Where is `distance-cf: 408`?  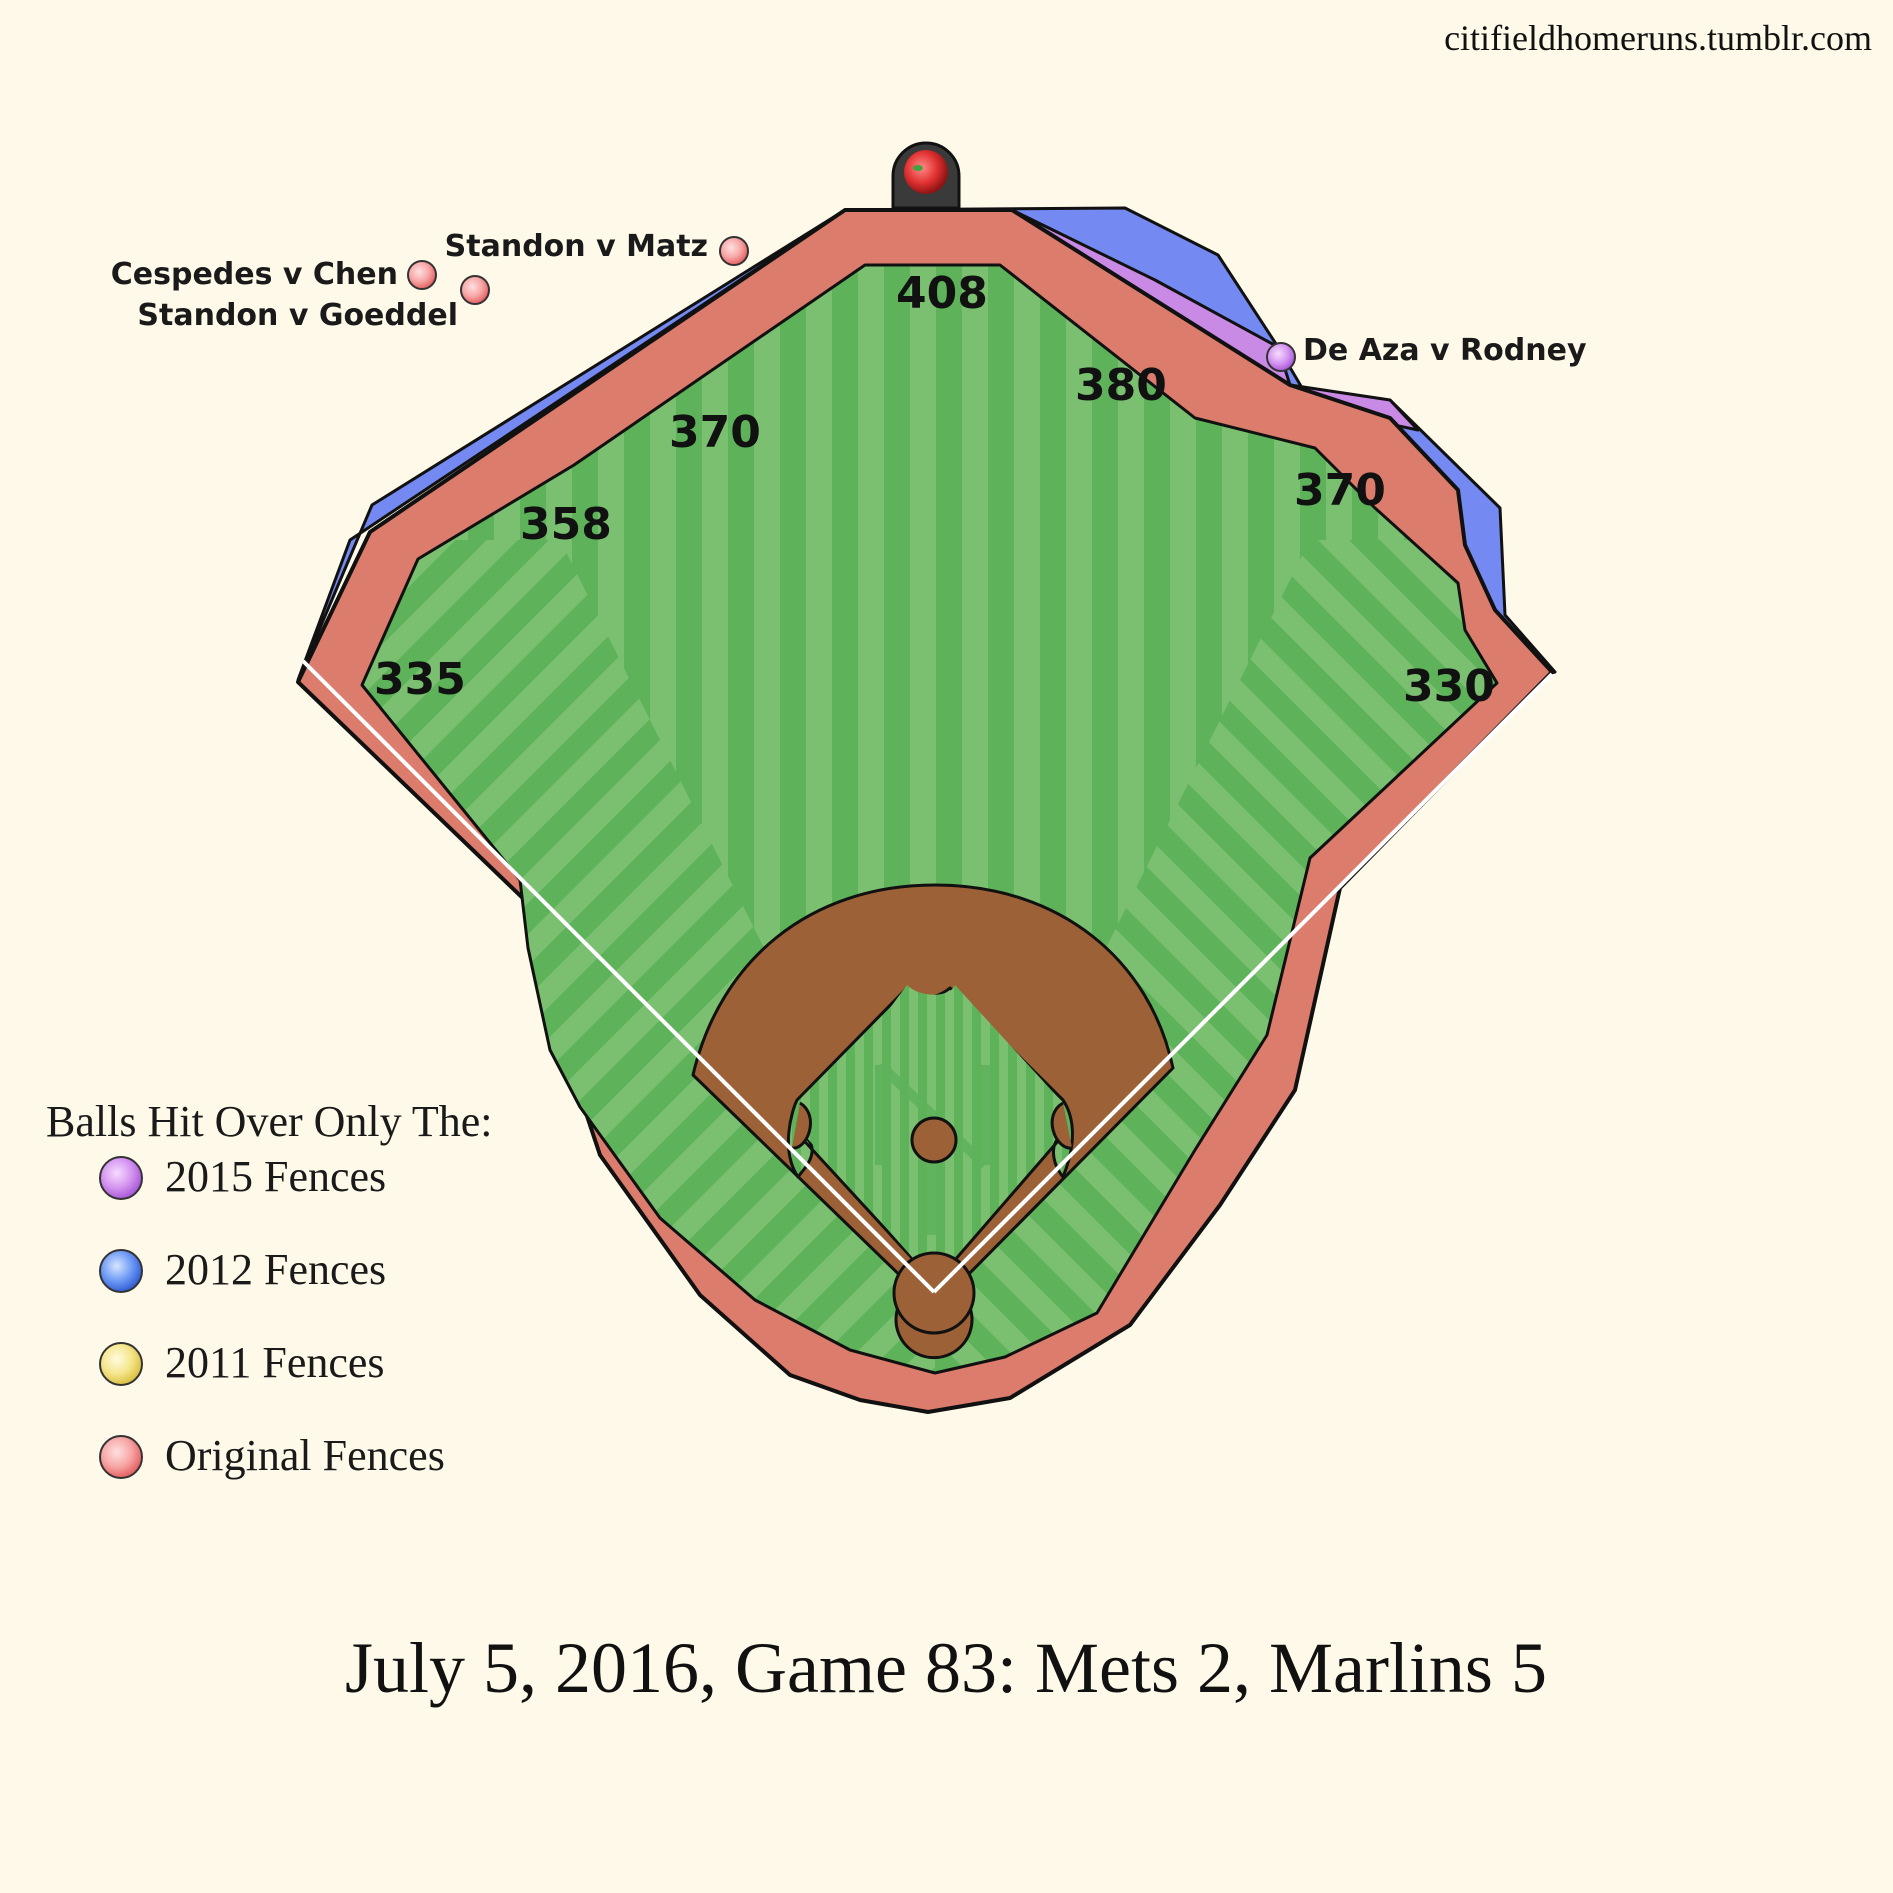
distance-cf: 408 is located at coordinates (942, 293).